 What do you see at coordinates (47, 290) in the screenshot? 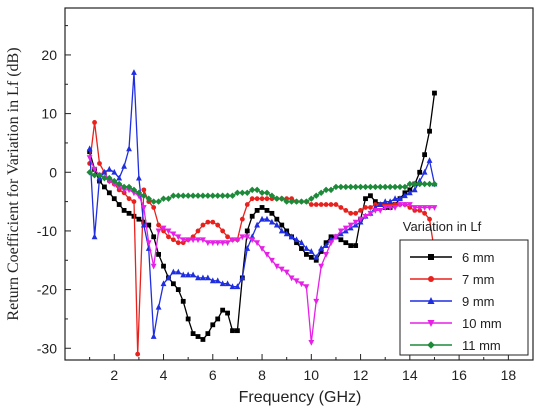
I see `y-tick-label: -20` at bounding box center [47, 290].